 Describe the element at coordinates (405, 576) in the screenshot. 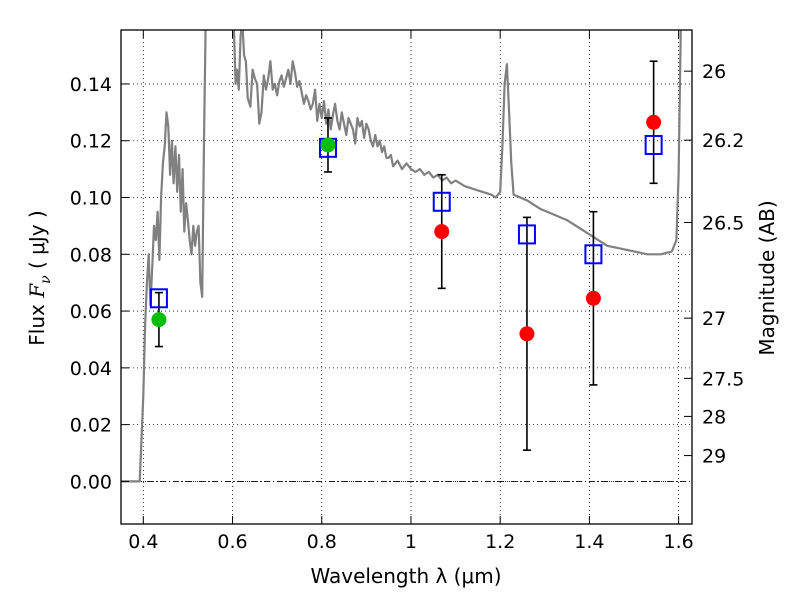

I see `x-axis-label: Wavelength λ (μm)` at that location.